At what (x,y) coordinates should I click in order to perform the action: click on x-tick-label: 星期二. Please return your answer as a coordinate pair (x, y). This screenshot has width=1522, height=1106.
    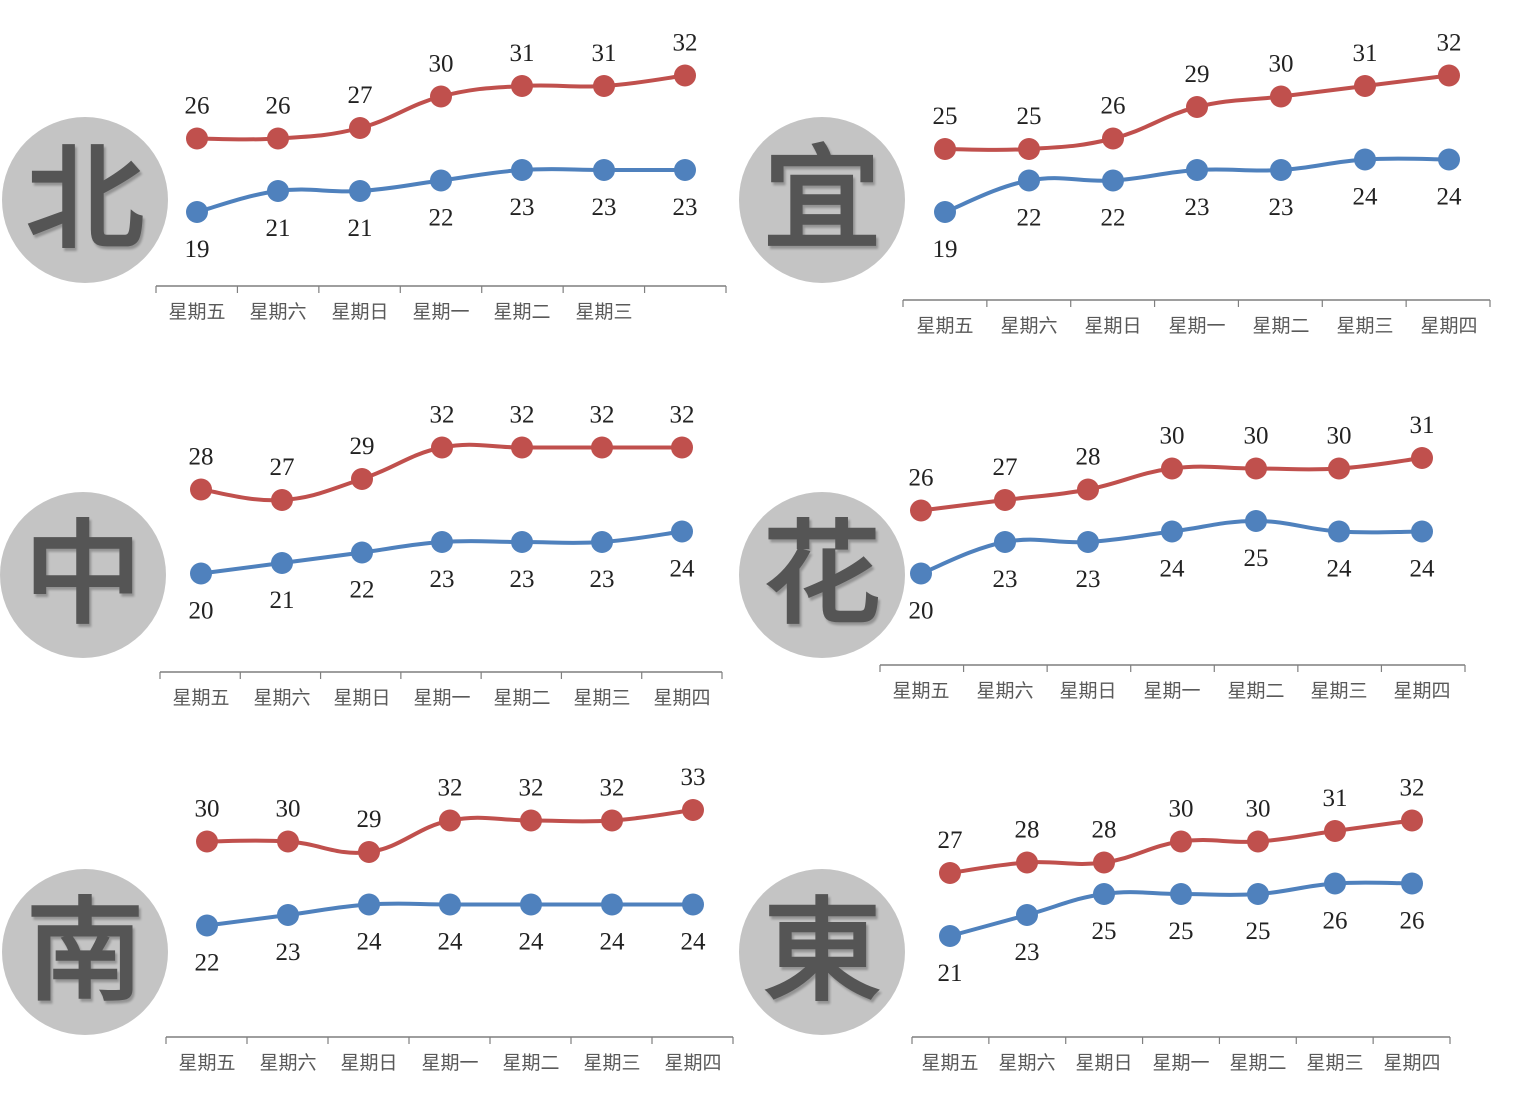
    Looking at the image, I should click on (530, 1063).